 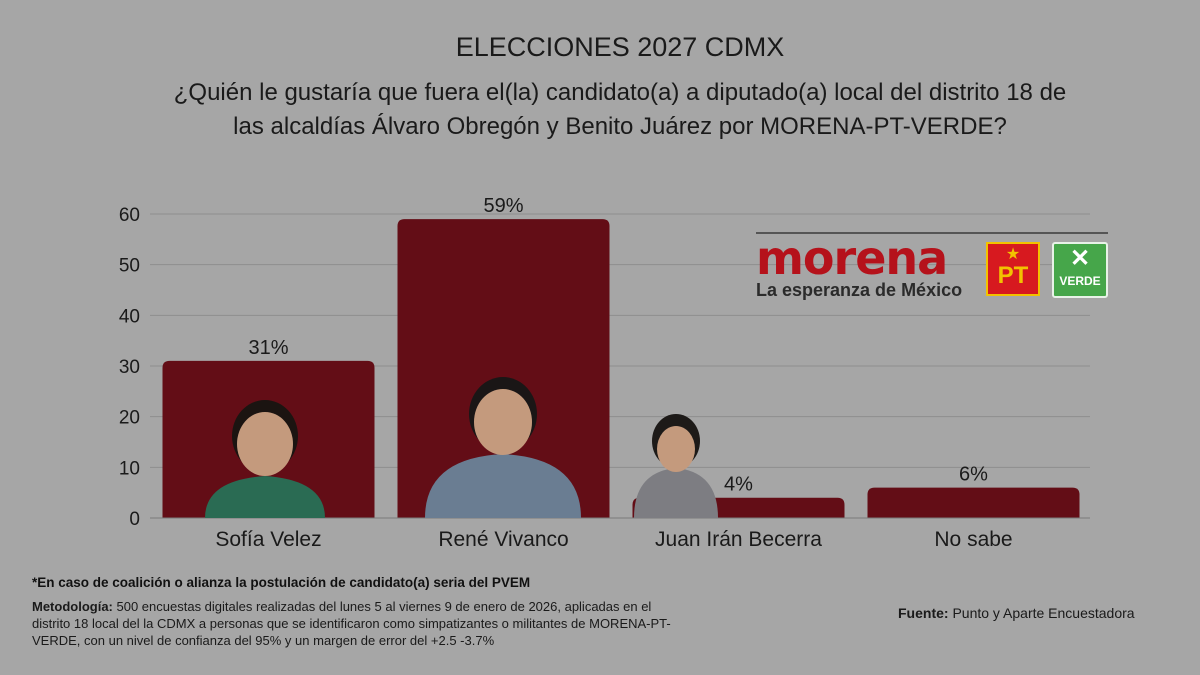 I want to click on y-tick-label: 40, so click(x=129, y=316).